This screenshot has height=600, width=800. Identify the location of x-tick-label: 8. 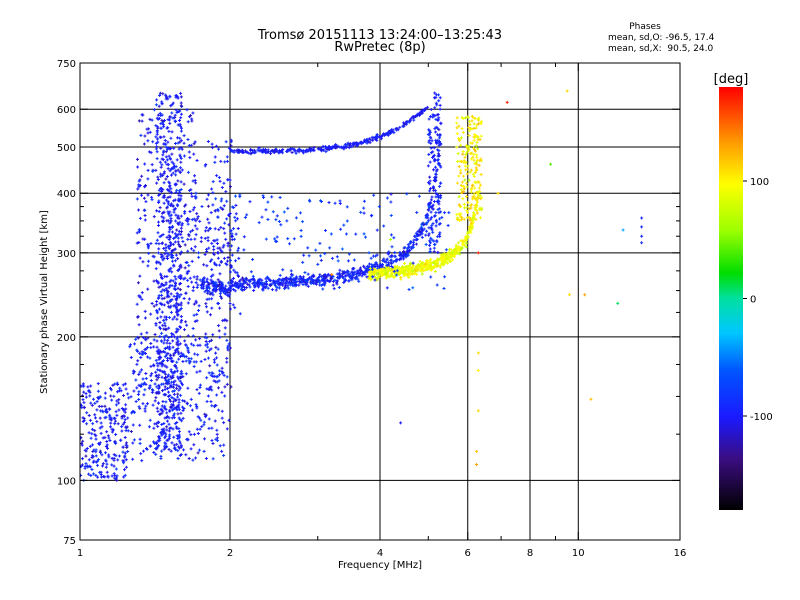
(530, 553).